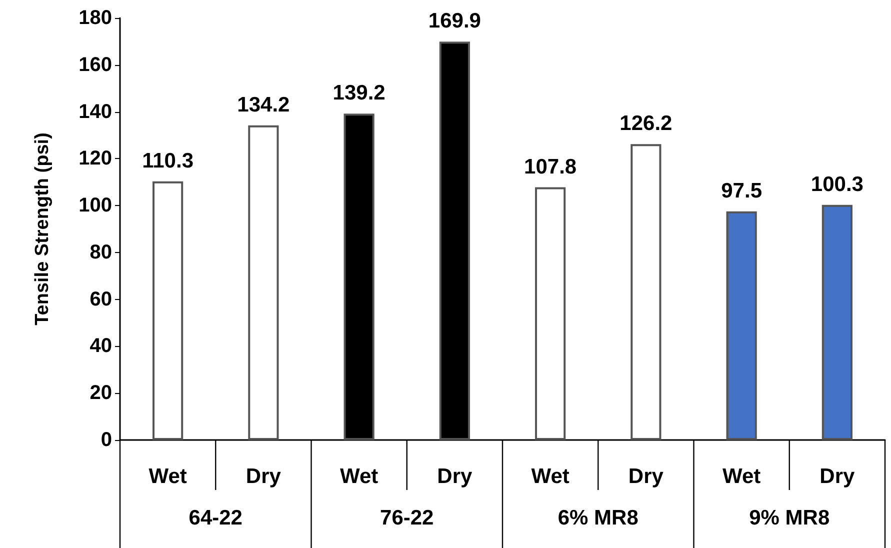 The width and height of the screenshot is (891, 548). Describe the element at coordinates (646, 124) in the screenshot. I see `data-label: 126.2` at that location.